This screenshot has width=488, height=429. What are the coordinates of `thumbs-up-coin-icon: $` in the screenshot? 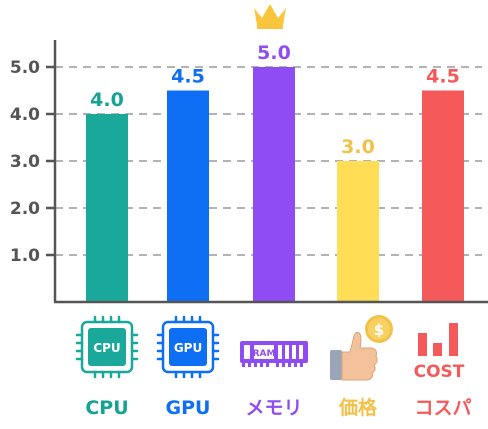 It's located at (361, 348).